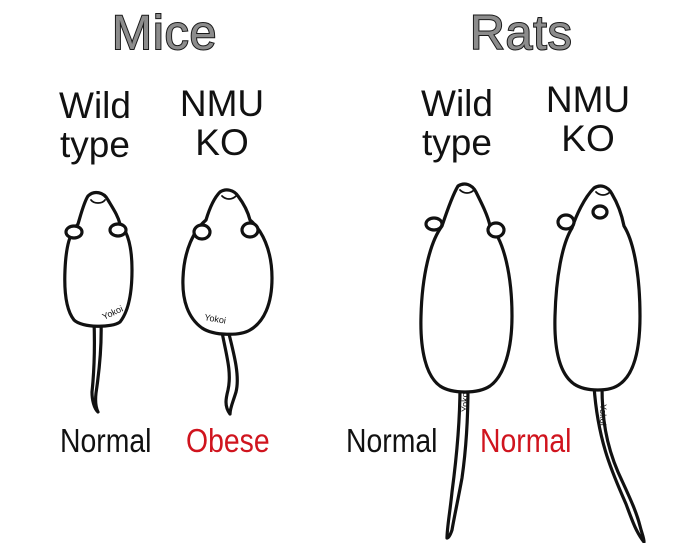 The image size is (700, 543). What do you see at coordinates (521, 33) in the screenshot?
I see `rats-title: Rats` at bounding box center [521, 33].